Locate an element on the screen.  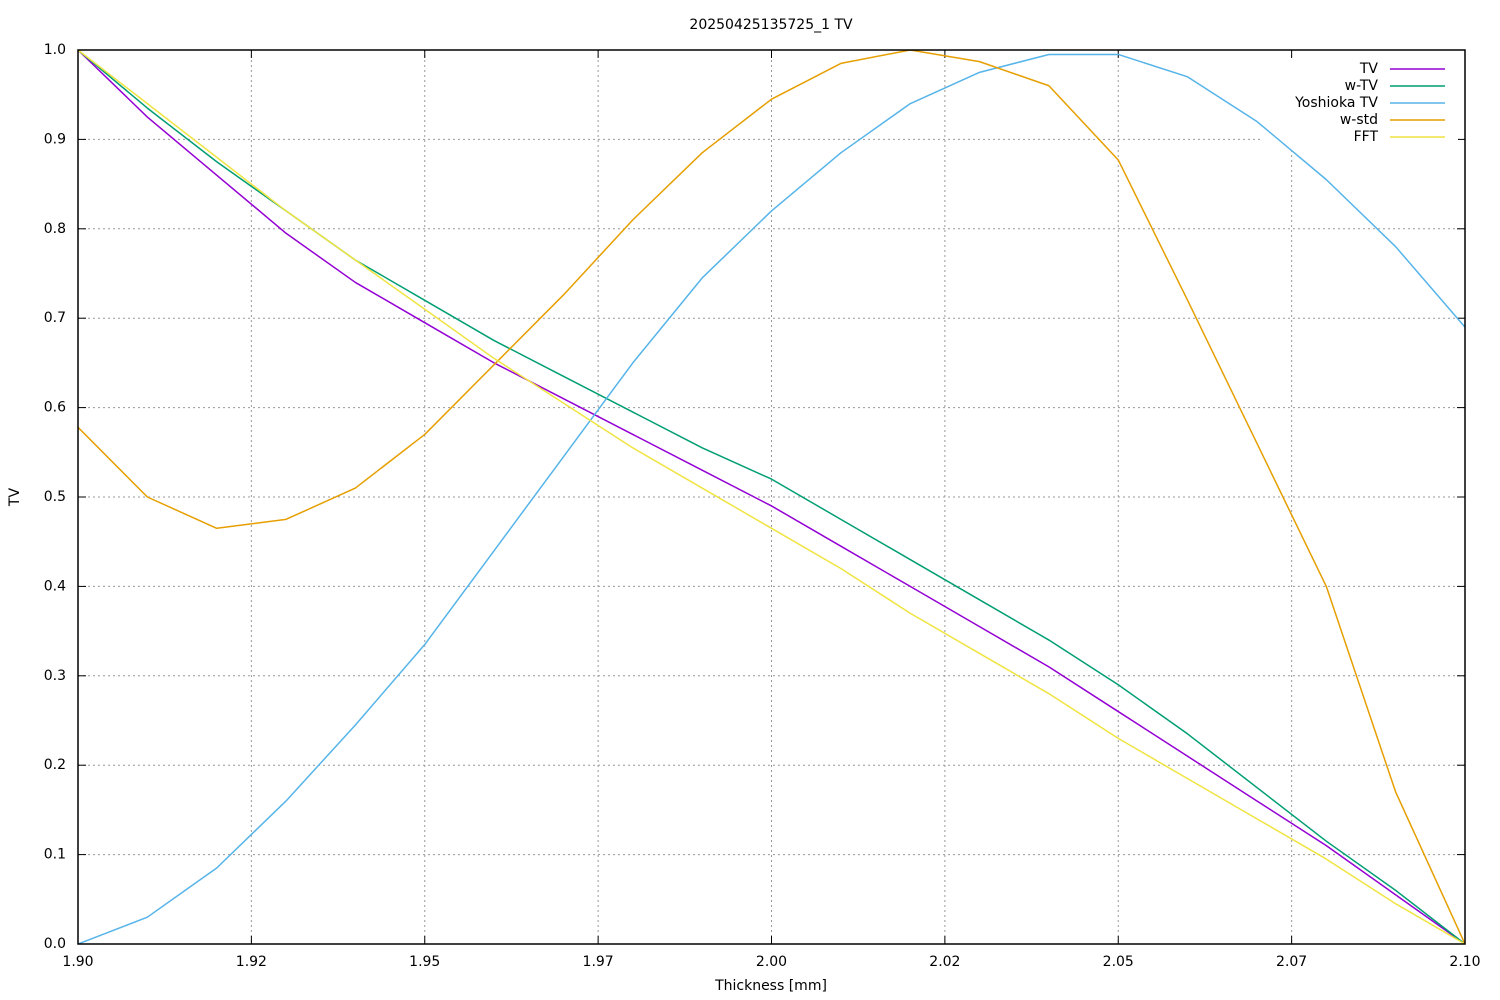
y-axis-label: TV is located at coordinates (15, 498).